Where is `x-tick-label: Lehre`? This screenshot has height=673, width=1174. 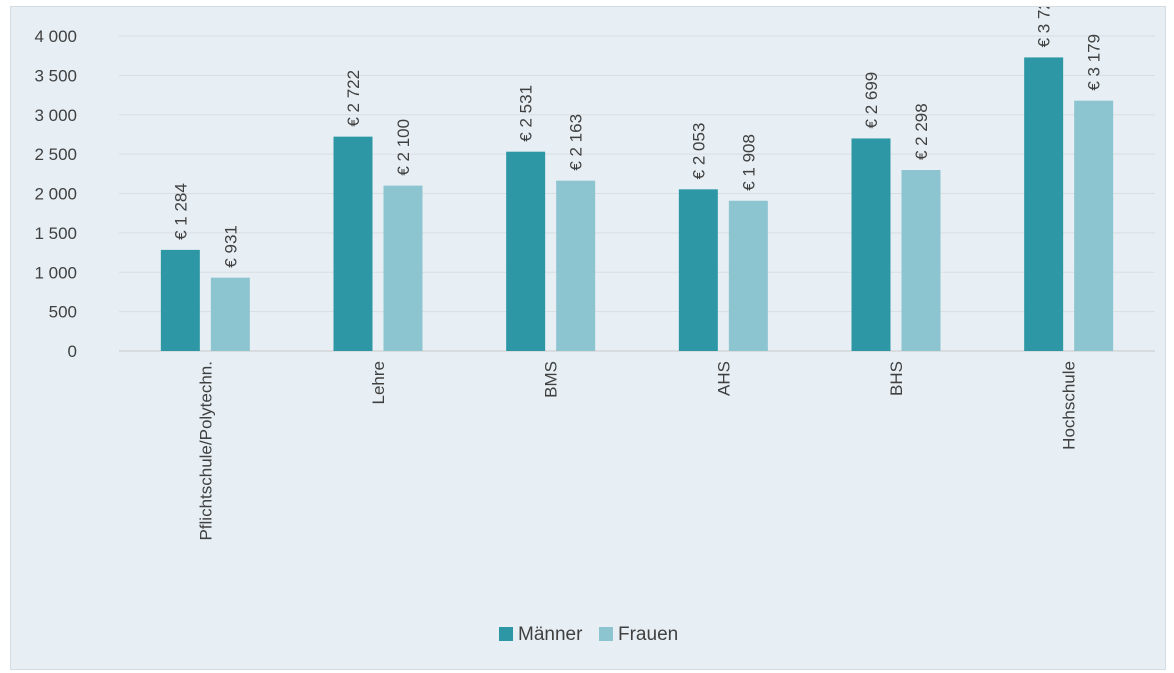 x-tick-label: Lehre is located at coordinates (378, 382).